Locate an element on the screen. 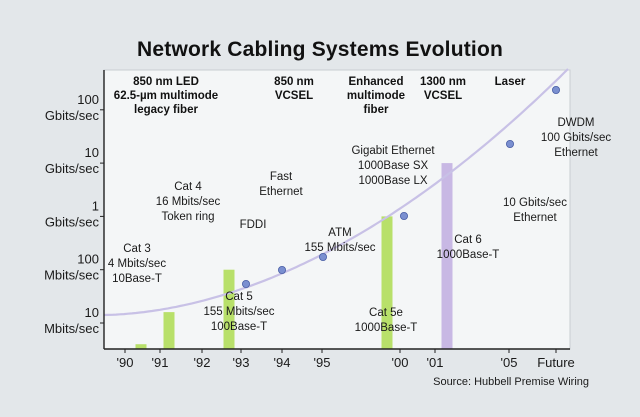 This screenshot has height=417, width=640. fiber-header: Laser is located at coordinates (510, 82).